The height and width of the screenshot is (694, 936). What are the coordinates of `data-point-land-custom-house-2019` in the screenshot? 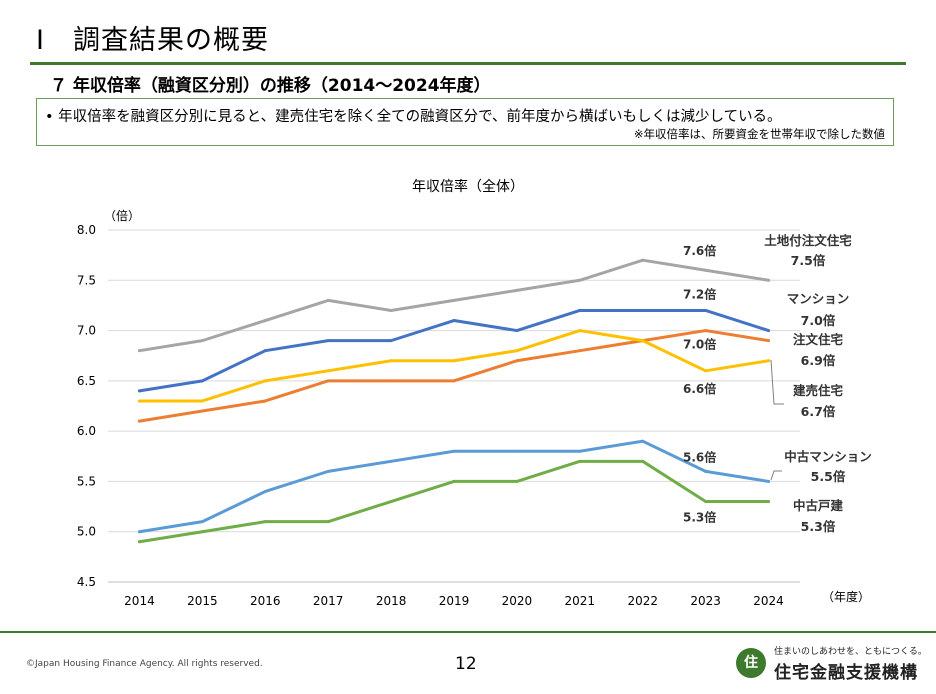 It's located at (454, 300).